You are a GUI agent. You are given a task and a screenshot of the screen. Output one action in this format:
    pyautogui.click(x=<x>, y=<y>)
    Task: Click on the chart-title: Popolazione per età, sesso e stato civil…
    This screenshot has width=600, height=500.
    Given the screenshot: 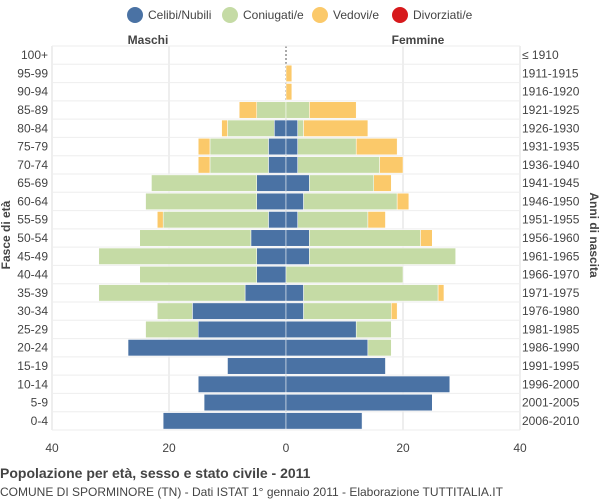 What is the action you would take?
    pyautogui.click(x=155, y=473)
    